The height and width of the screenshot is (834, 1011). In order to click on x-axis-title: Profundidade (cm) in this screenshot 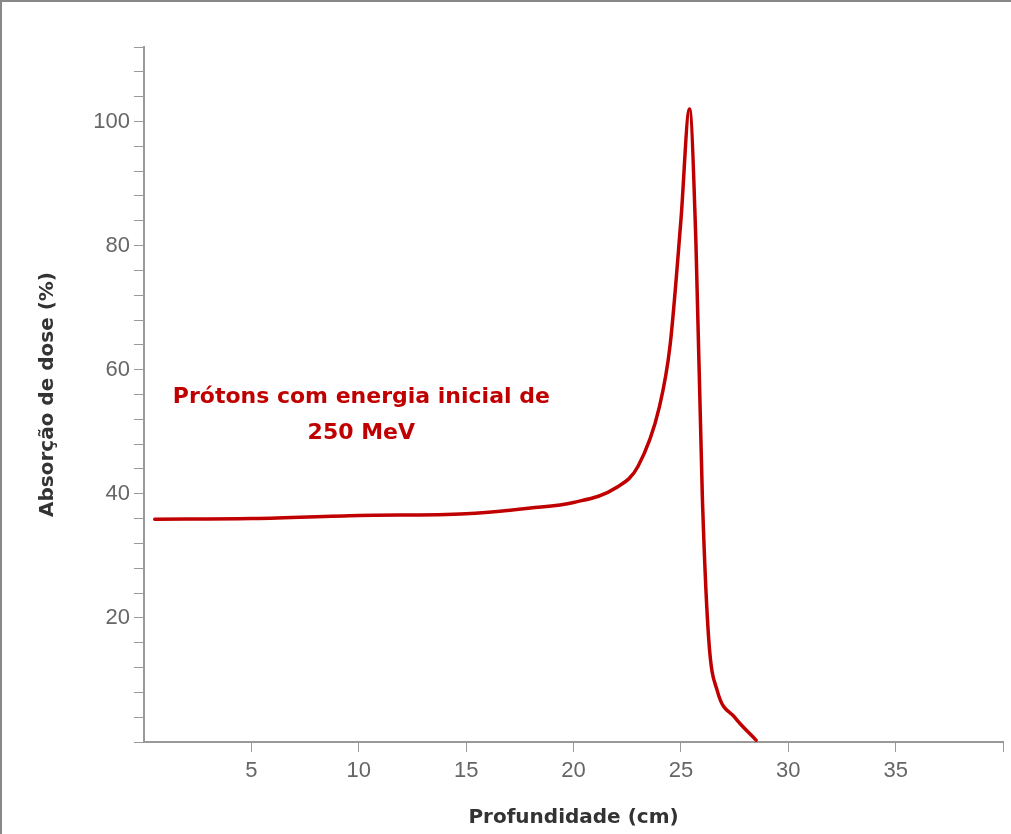, I will do `click(573, 816)`.